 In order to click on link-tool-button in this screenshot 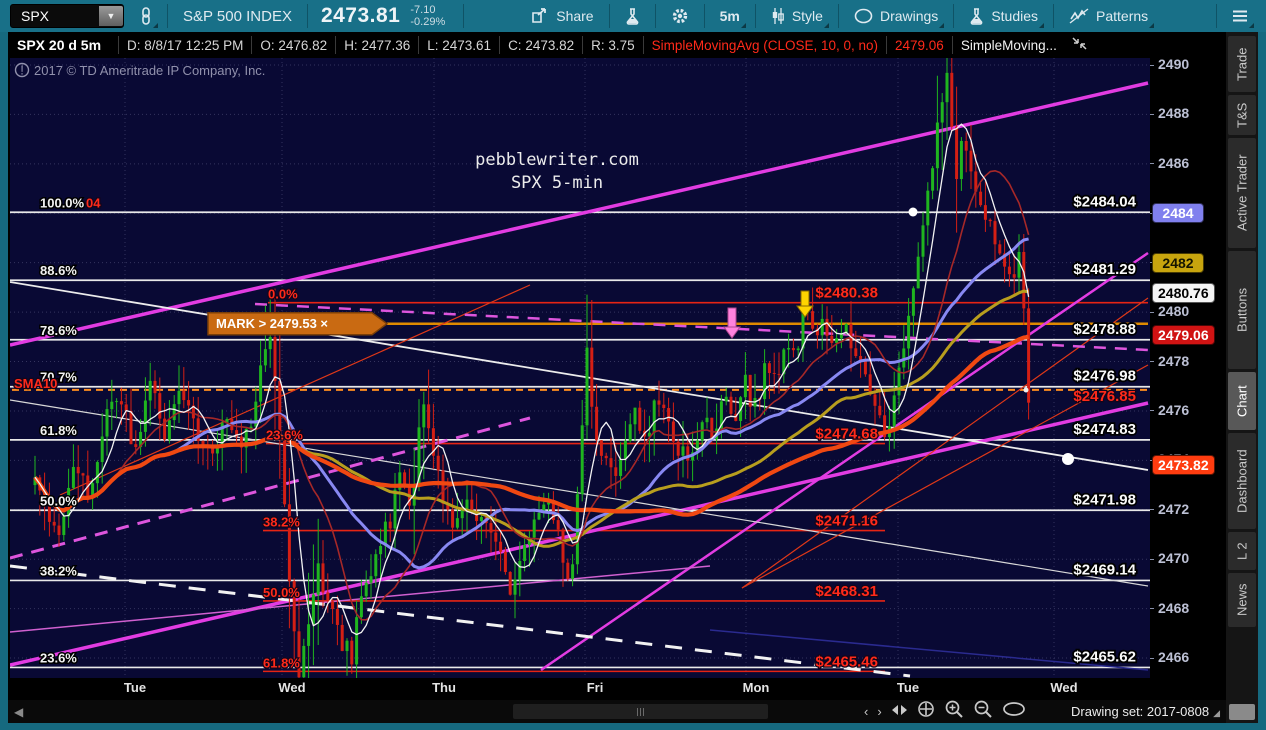, I will do `click(146, 16)`.